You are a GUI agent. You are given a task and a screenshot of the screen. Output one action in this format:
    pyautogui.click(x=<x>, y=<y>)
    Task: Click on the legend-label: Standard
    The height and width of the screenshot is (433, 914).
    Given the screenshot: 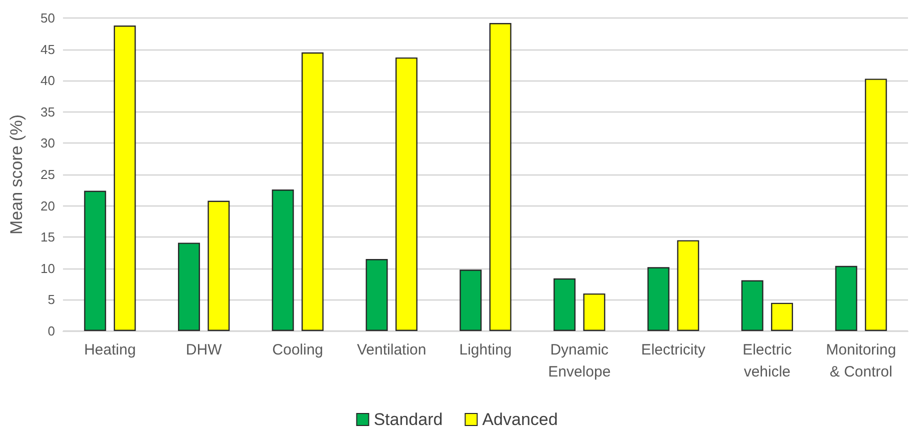 What is the action you would take?
    pyautogui.click(x=408, y=419)
    